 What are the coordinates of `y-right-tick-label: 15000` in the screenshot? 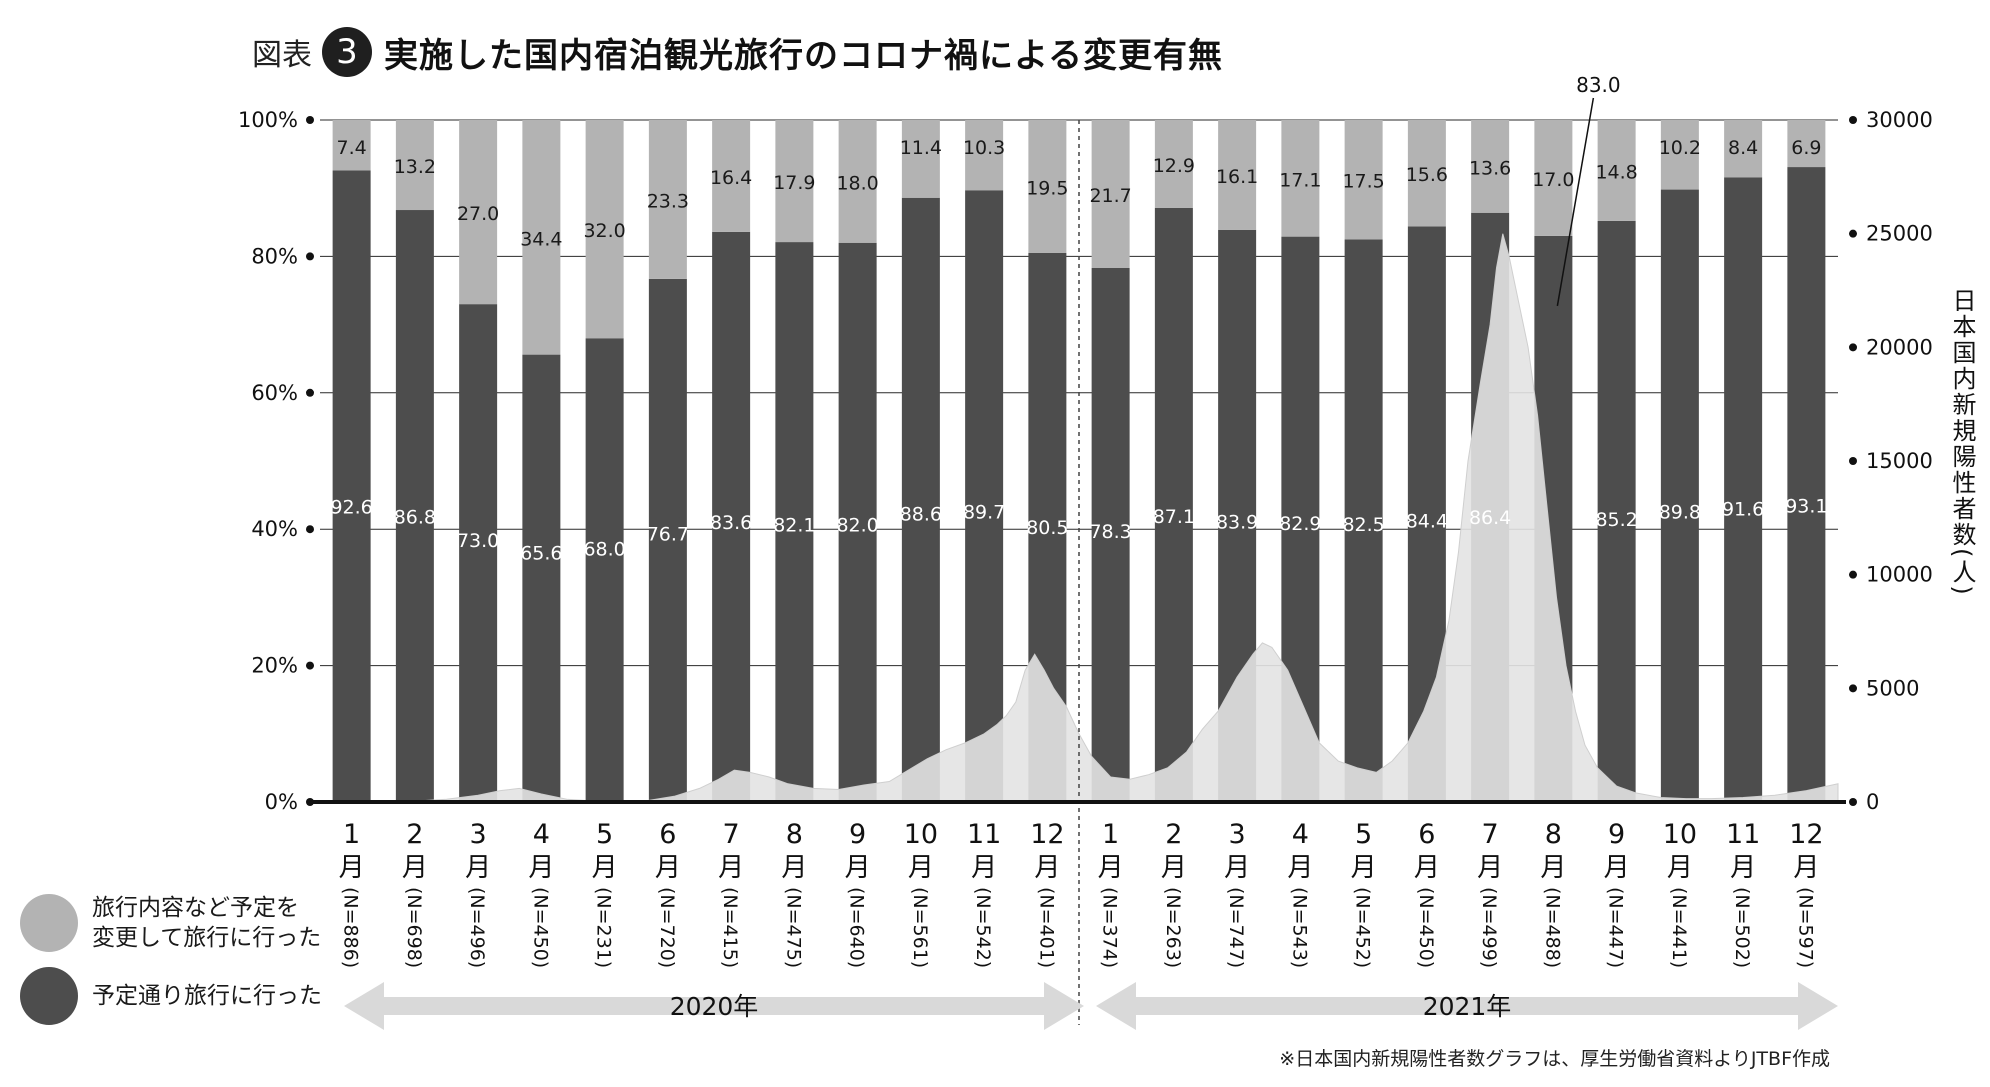 It's located at (1899, 461).